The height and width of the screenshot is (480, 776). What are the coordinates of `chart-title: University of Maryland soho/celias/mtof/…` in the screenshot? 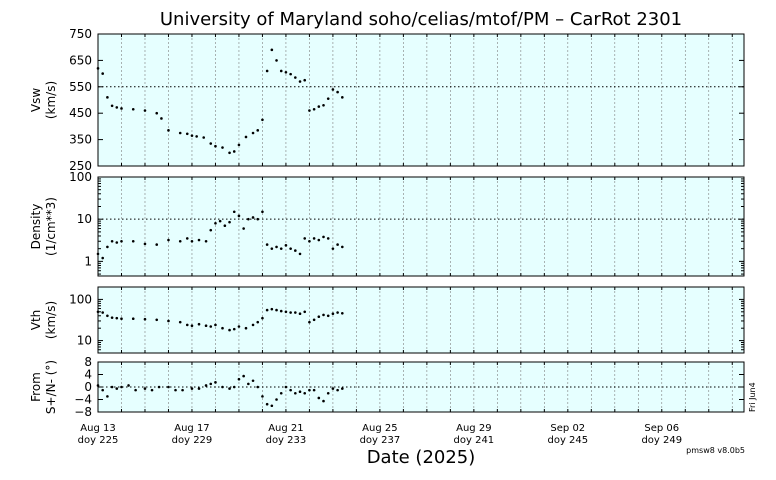 It's located at (421, 19).